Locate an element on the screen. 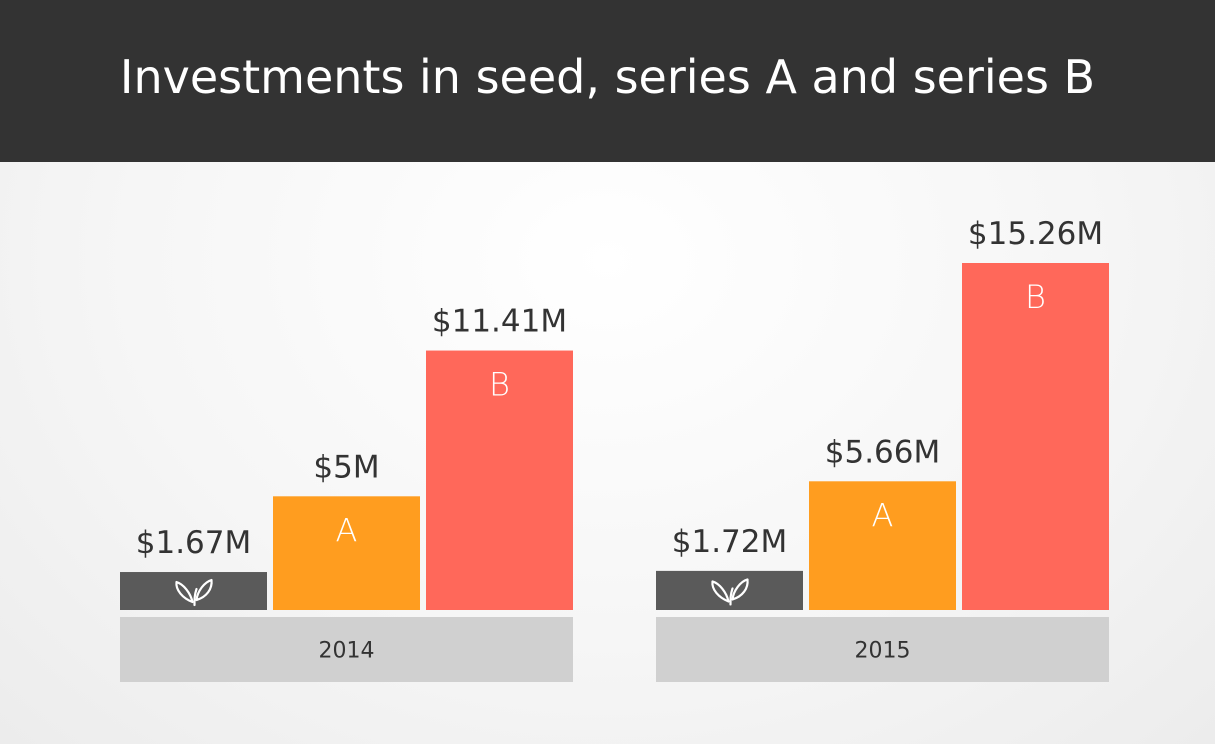 This screenshot has height=744, width=1215. bar-marker-series_a-2014: A is located at coordinates (347, 530).